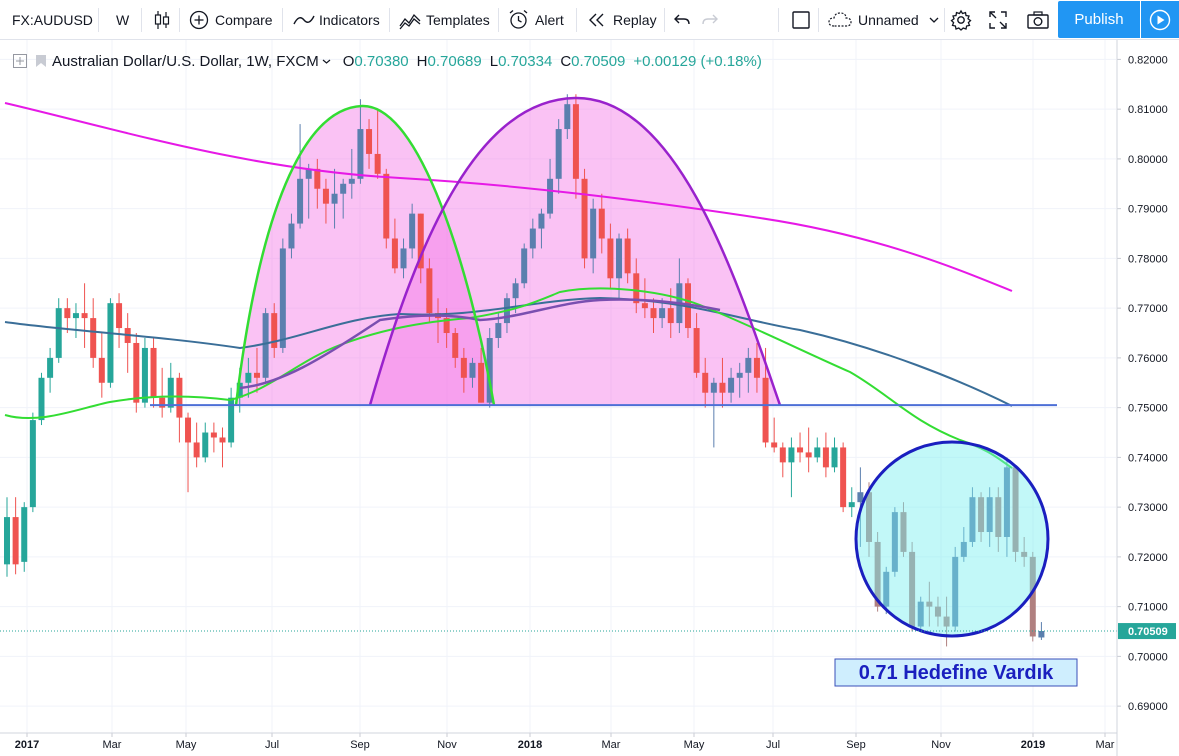  Describe the element at coordinates (1148, 508) in the screenshot. I see `price-tick-label: 0.73000` at that location.